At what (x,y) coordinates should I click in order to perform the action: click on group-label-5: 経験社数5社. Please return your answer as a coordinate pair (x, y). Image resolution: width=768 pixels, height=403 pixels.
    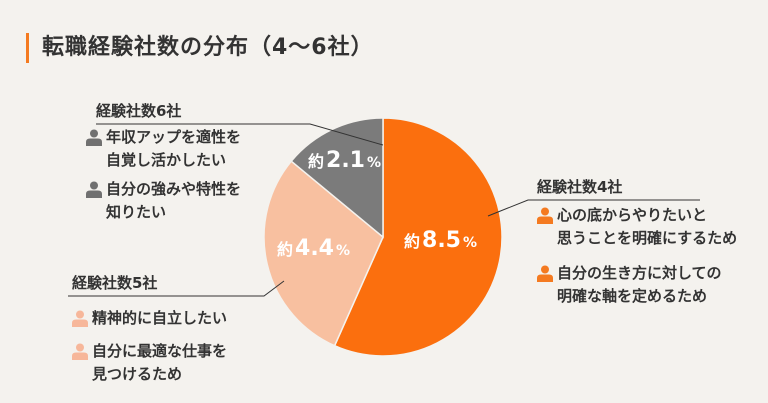
    Looking at the image, I should click on (115, 283).